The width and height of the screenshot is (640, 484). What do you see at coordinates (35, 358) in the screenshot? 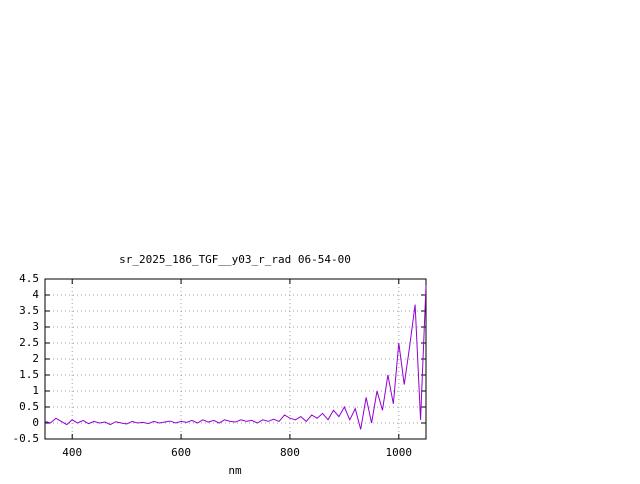
I see `y-tick-label: 2` at bounding box center [35, 358].